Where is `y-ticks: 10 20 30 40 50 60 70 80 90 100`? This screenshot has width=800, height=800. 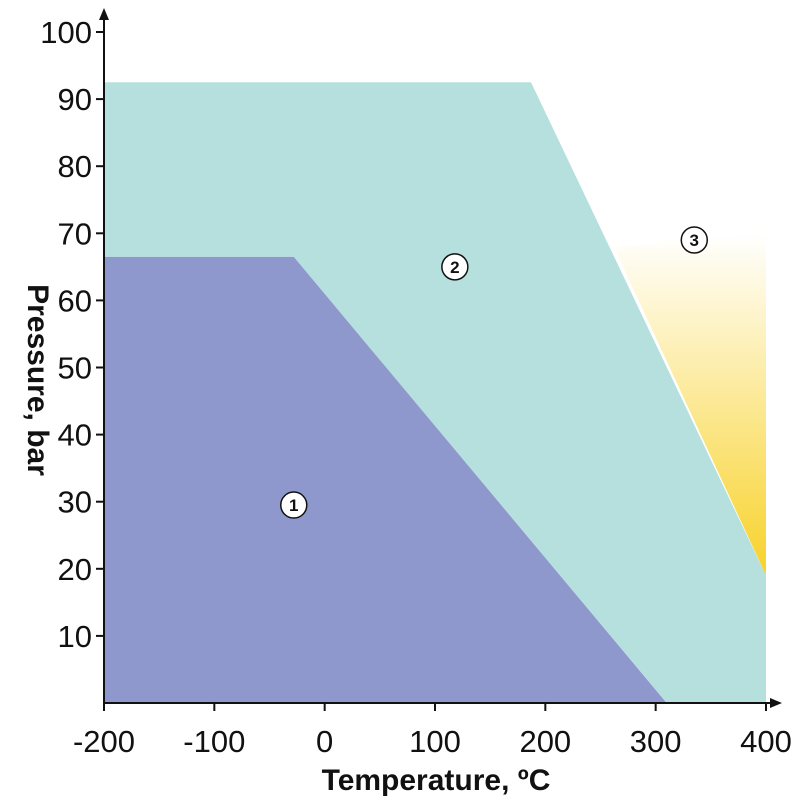
y-ticks: 10 20 30 40 50 60 70 80 90 100 is located at coordinates (72, 334).